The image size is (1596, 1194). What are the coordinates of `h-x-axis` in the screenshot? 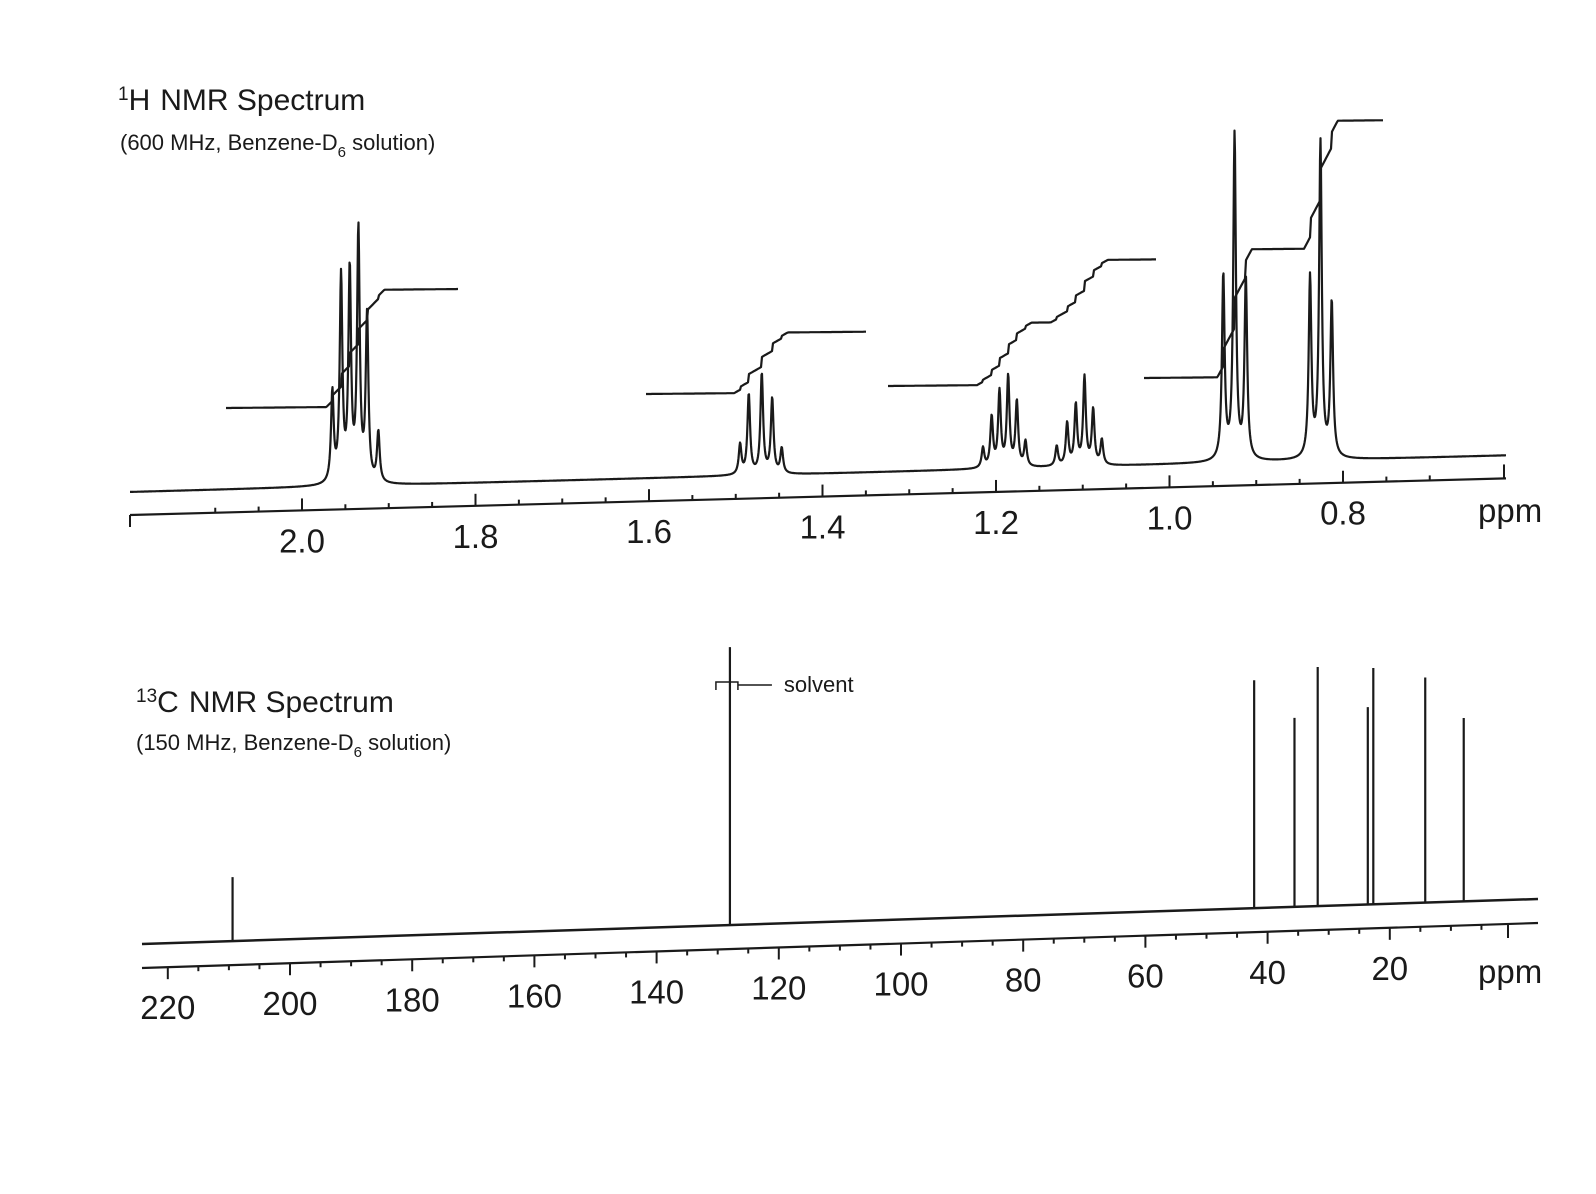 It's located at (818, 497).